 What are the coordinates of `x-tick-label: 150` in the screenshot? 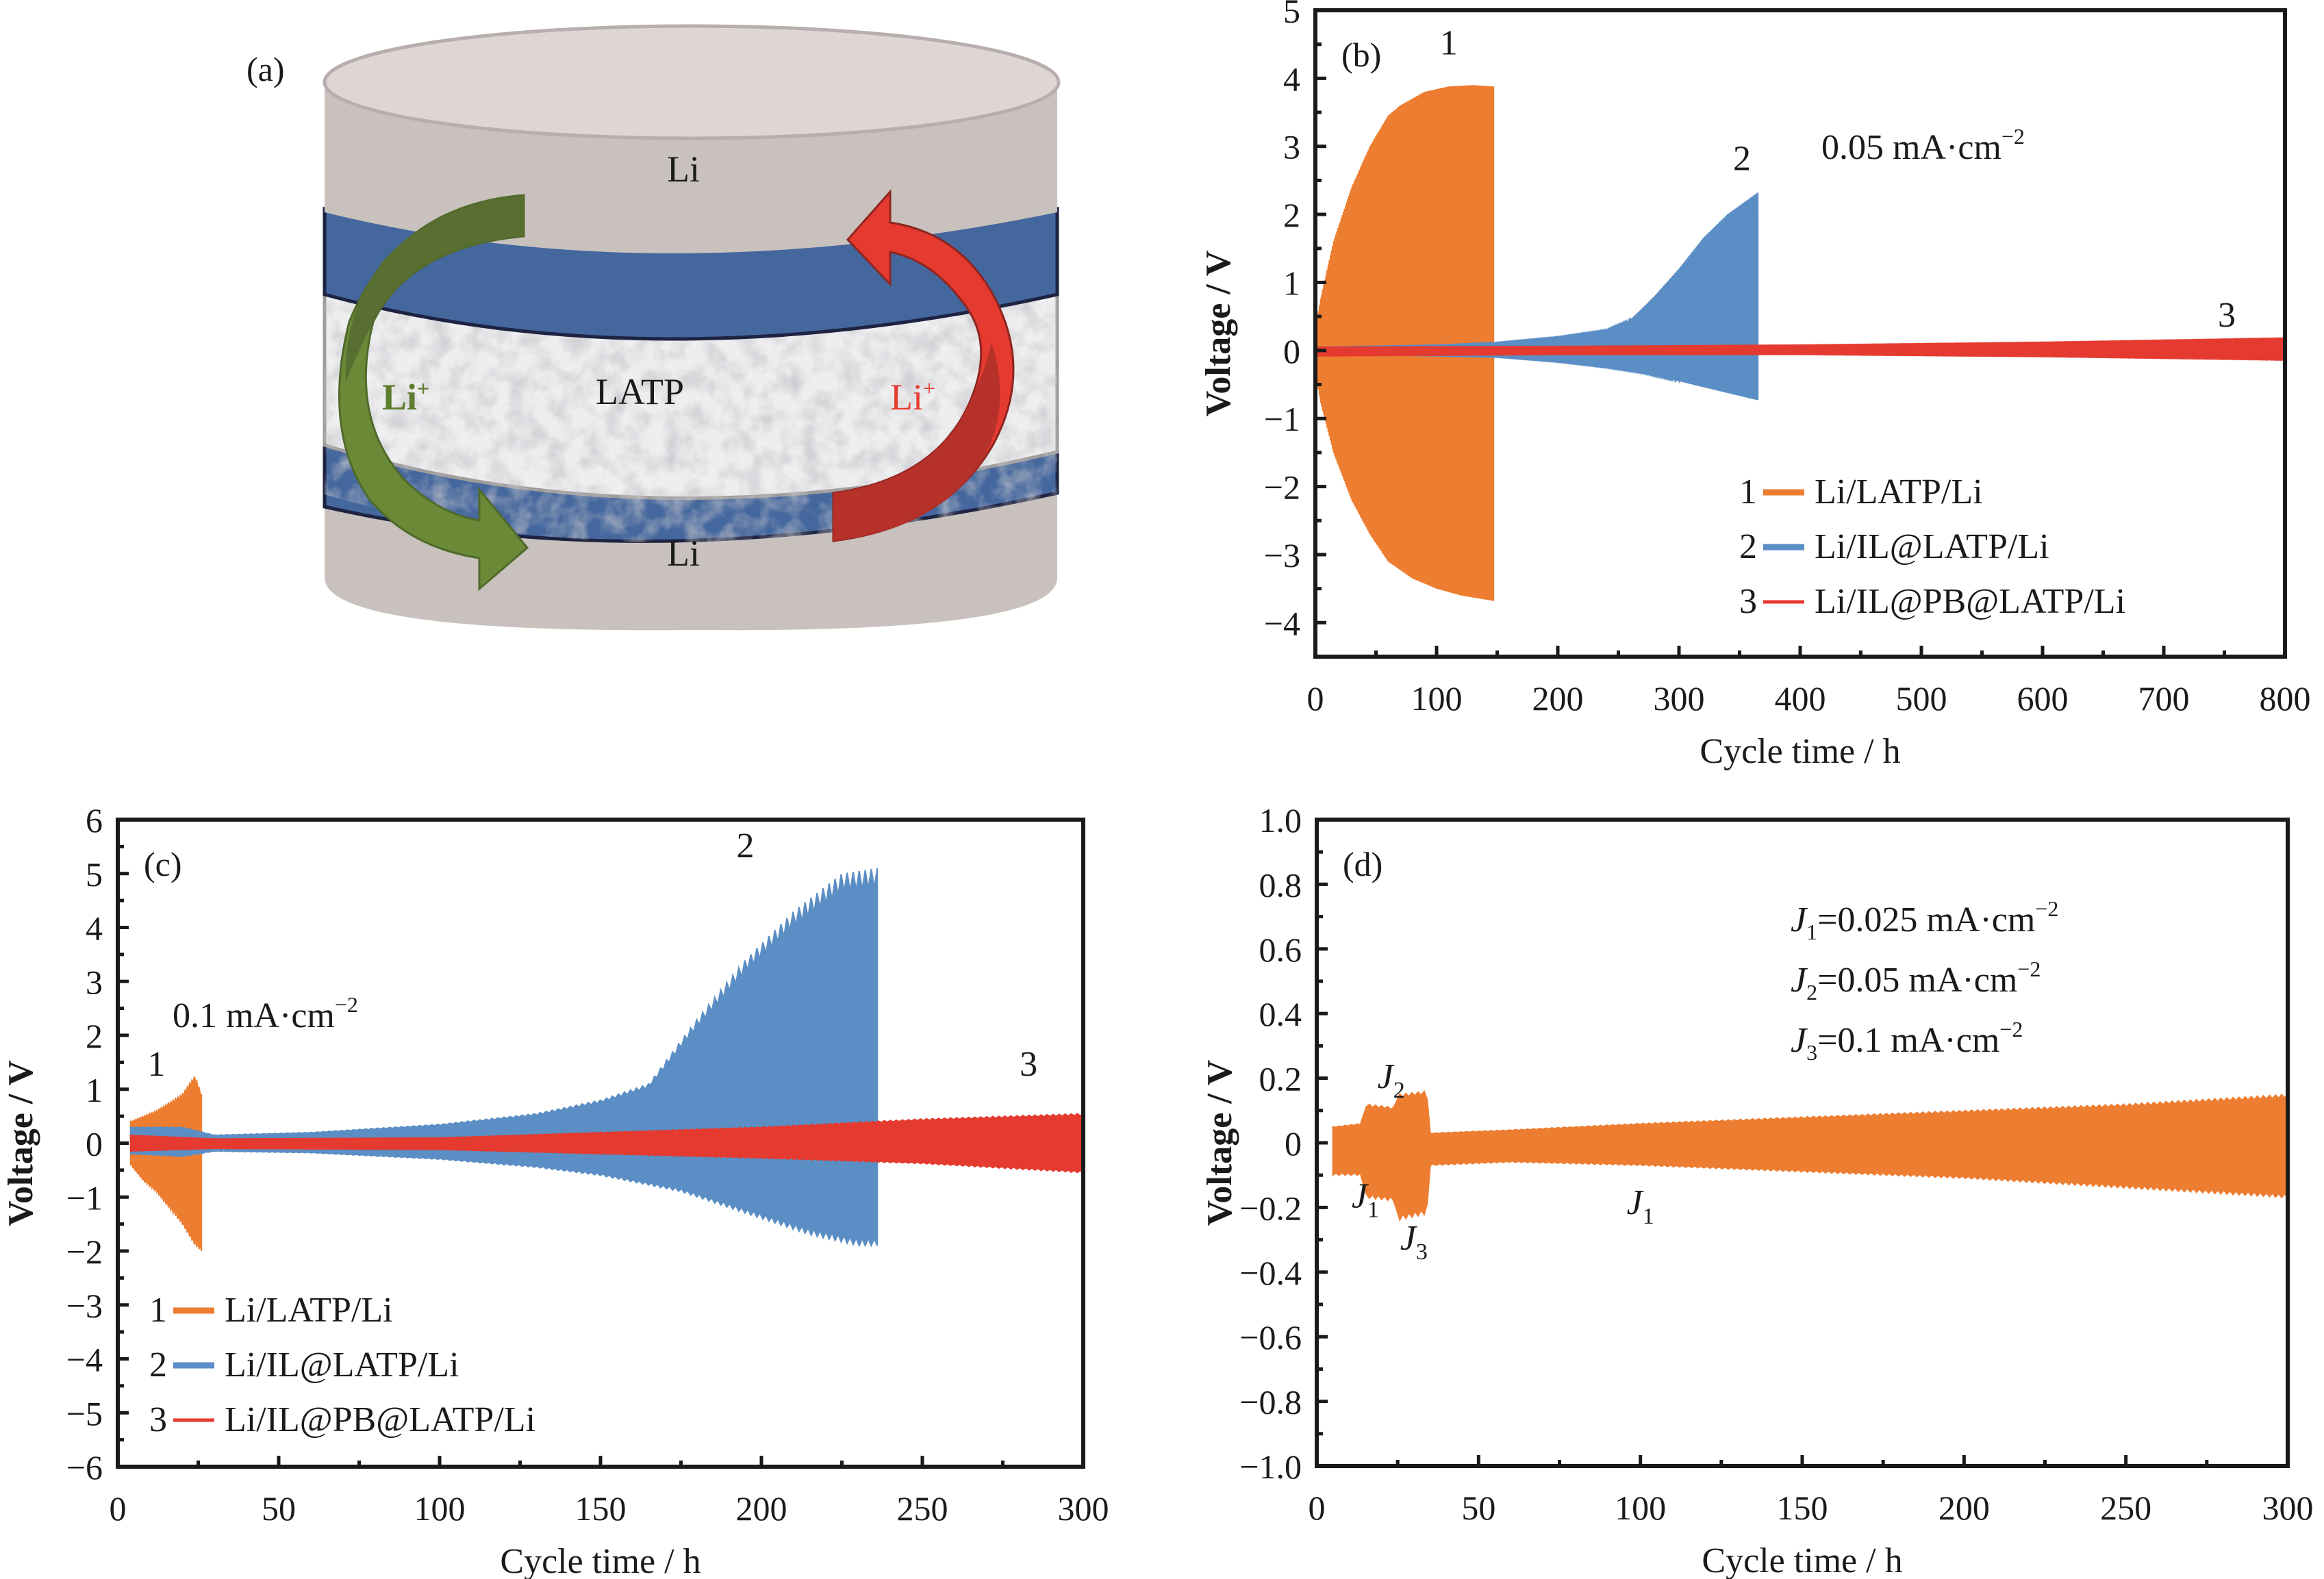 It's located at (1802, 1508).